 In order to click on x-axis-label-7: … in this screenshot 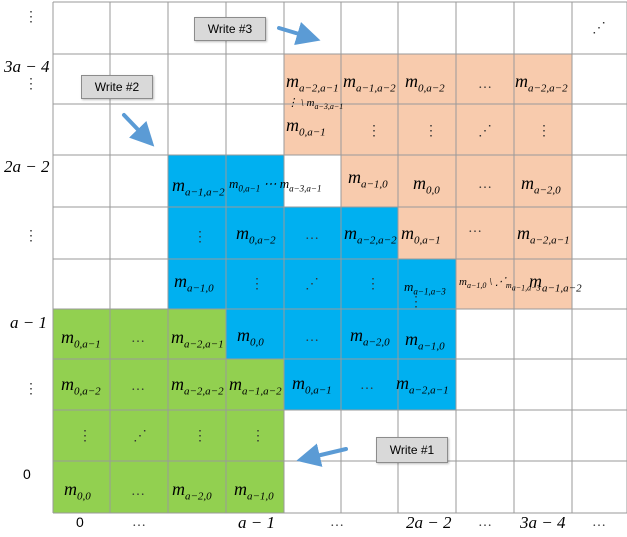, I will do `click(599, 522)`.